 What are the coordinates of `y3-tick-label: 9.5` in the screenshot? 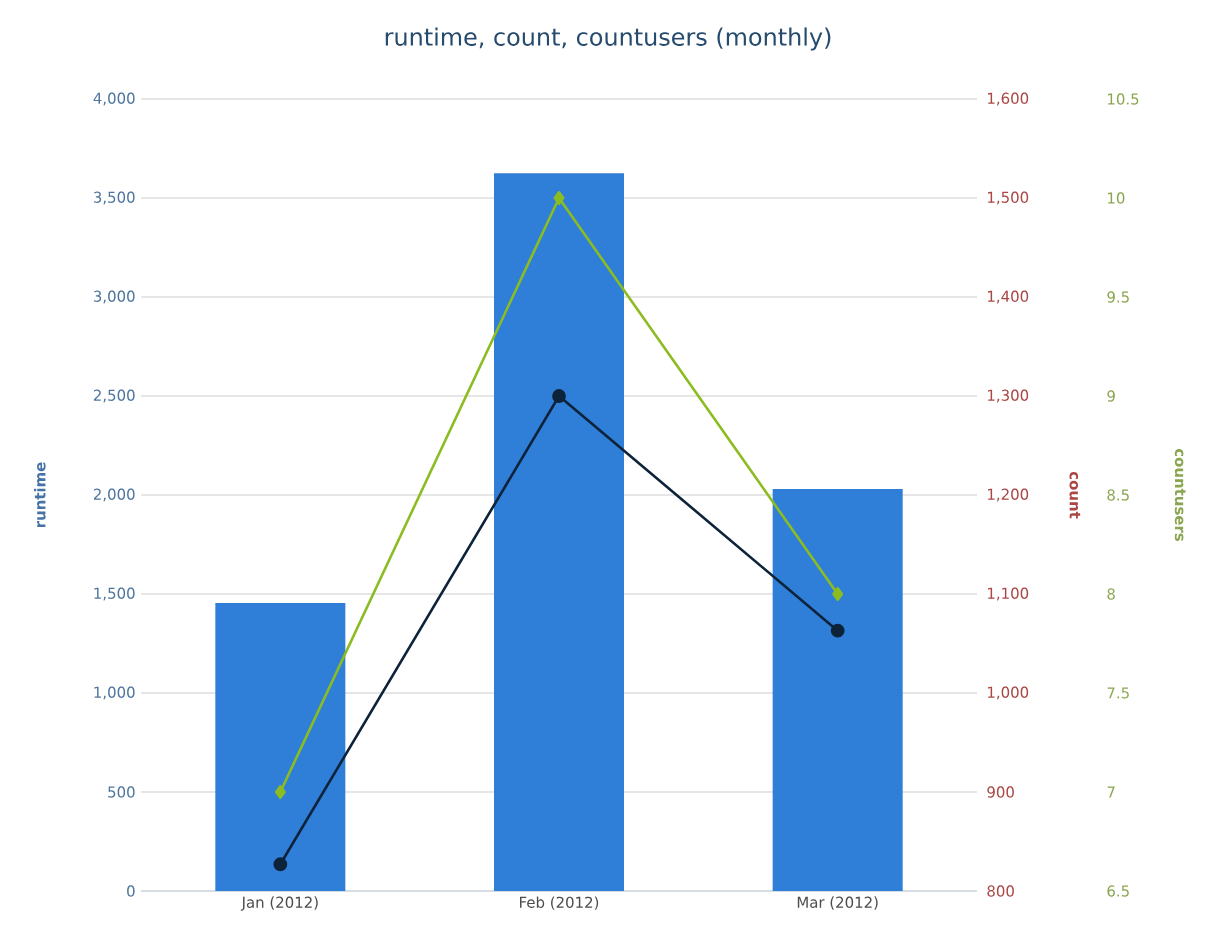 It's located at (1118, 297).